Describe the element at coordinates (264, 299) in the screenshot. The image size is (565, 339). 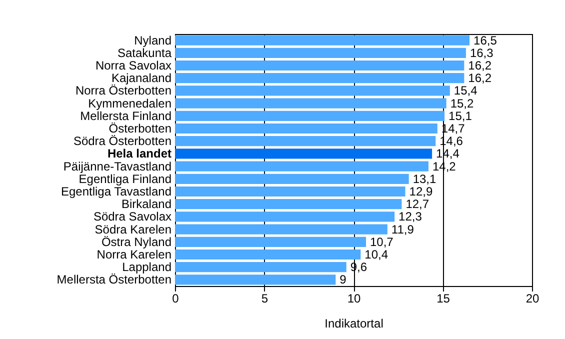
I see `x-tick-label: 5` at that location.